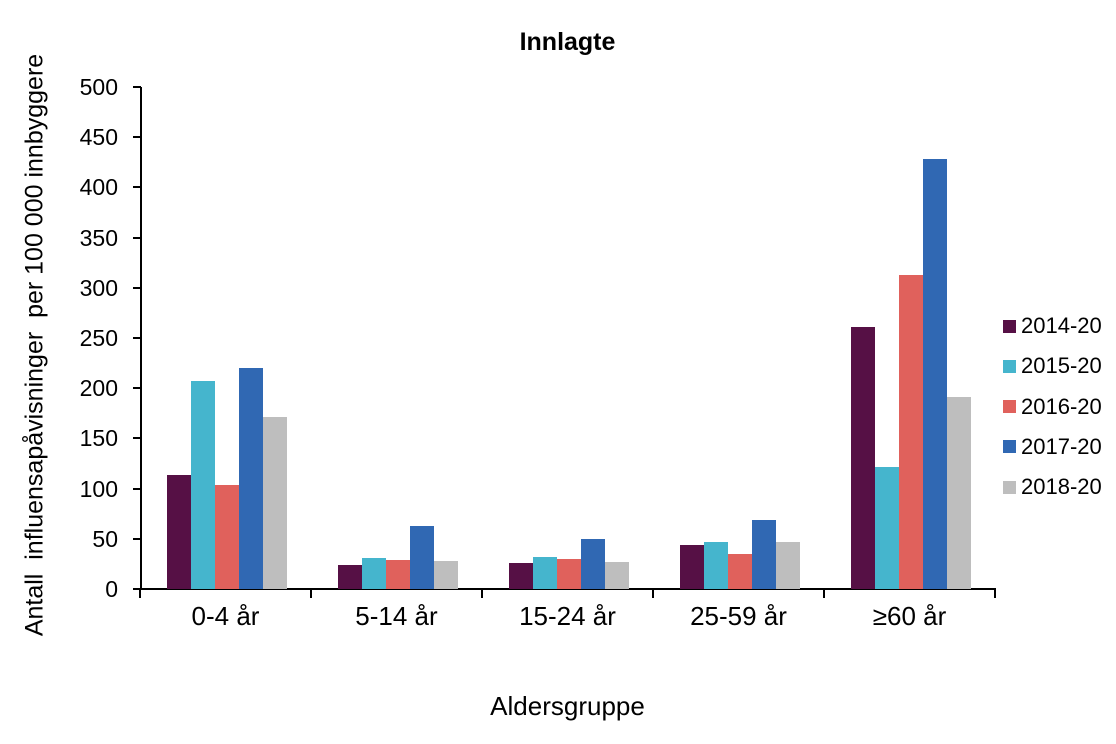 The width and height of the screenshot is (1116, 744). Describe the element at coordinates (1061, 487) in the screenshot. I see `legend-label: 2018-20` at that location.